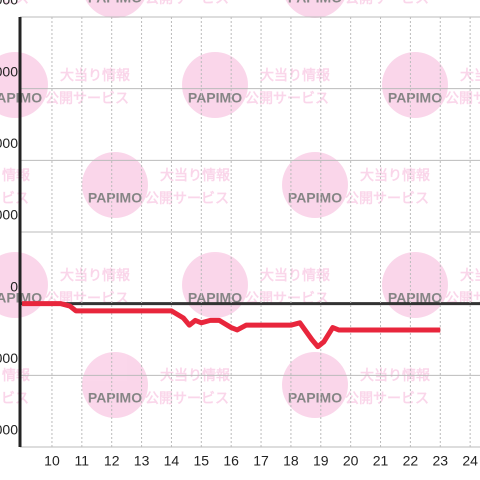 This screenshot has height=480, width=480. What do you see at coordinates (112, 461) in the screenshot?
I see `x-tick-label: 12` at bounding box center [112, 461].